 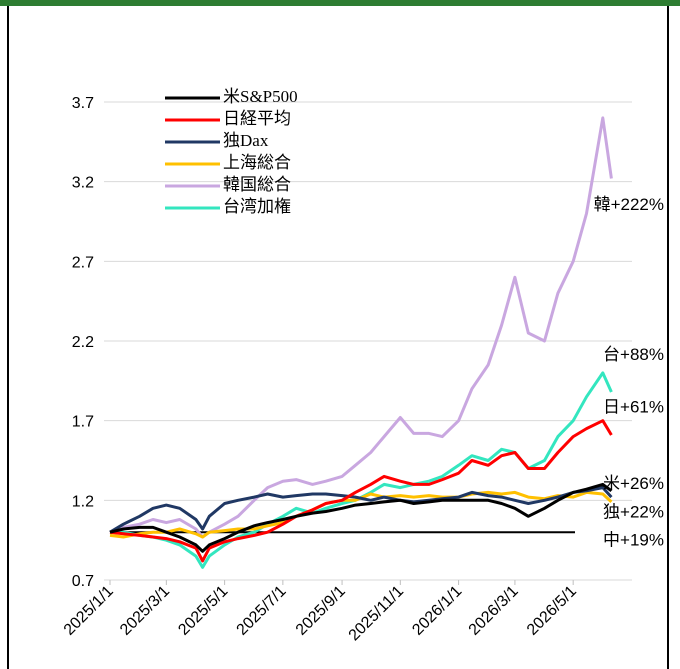 I want to click on x-tick-label: 2025/9/1, so click(x=321, y=611).